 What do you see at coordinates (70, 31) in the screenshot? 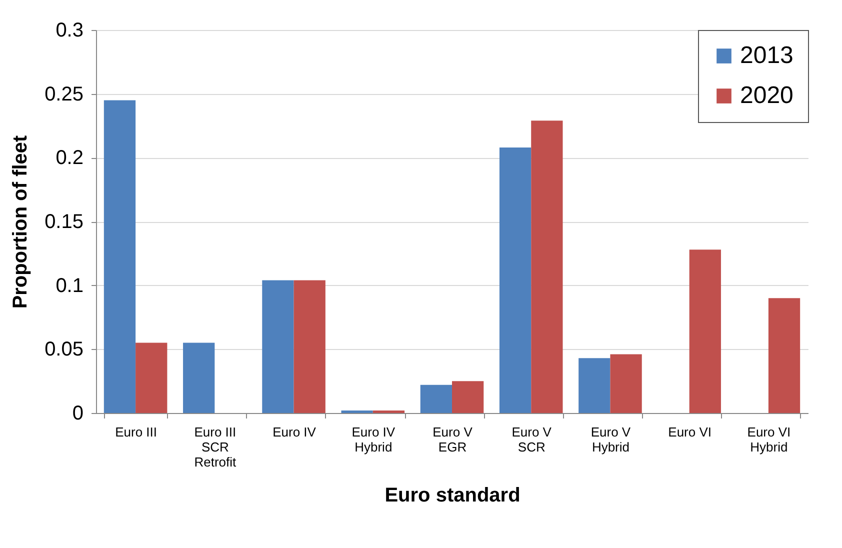
I see `y-tick-label: 0.3` at bounding box center [70, 31].